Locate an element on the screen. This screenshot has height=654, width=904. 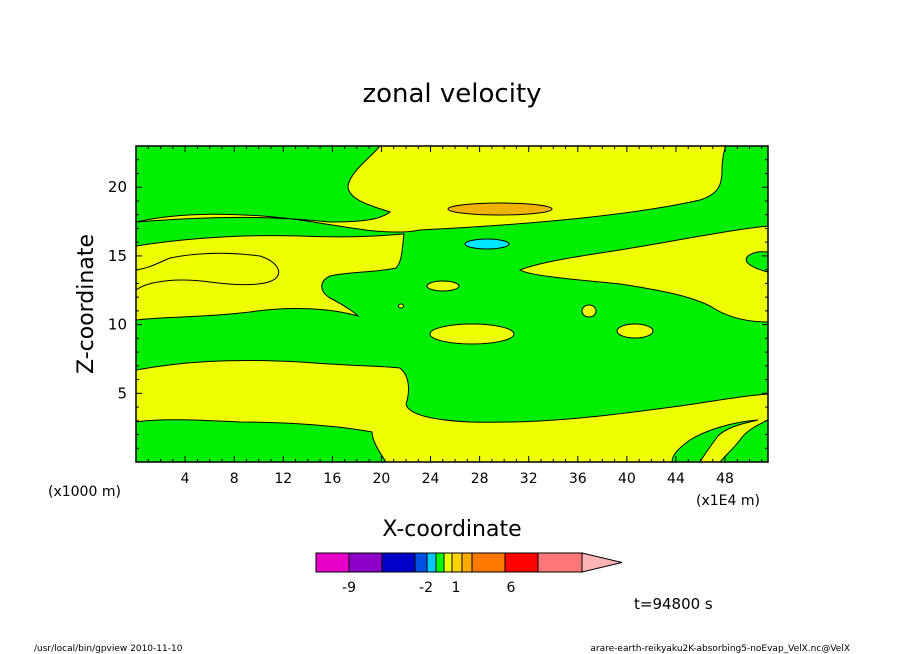
colorbar-label: -9 is located at coordinates (349, 588).